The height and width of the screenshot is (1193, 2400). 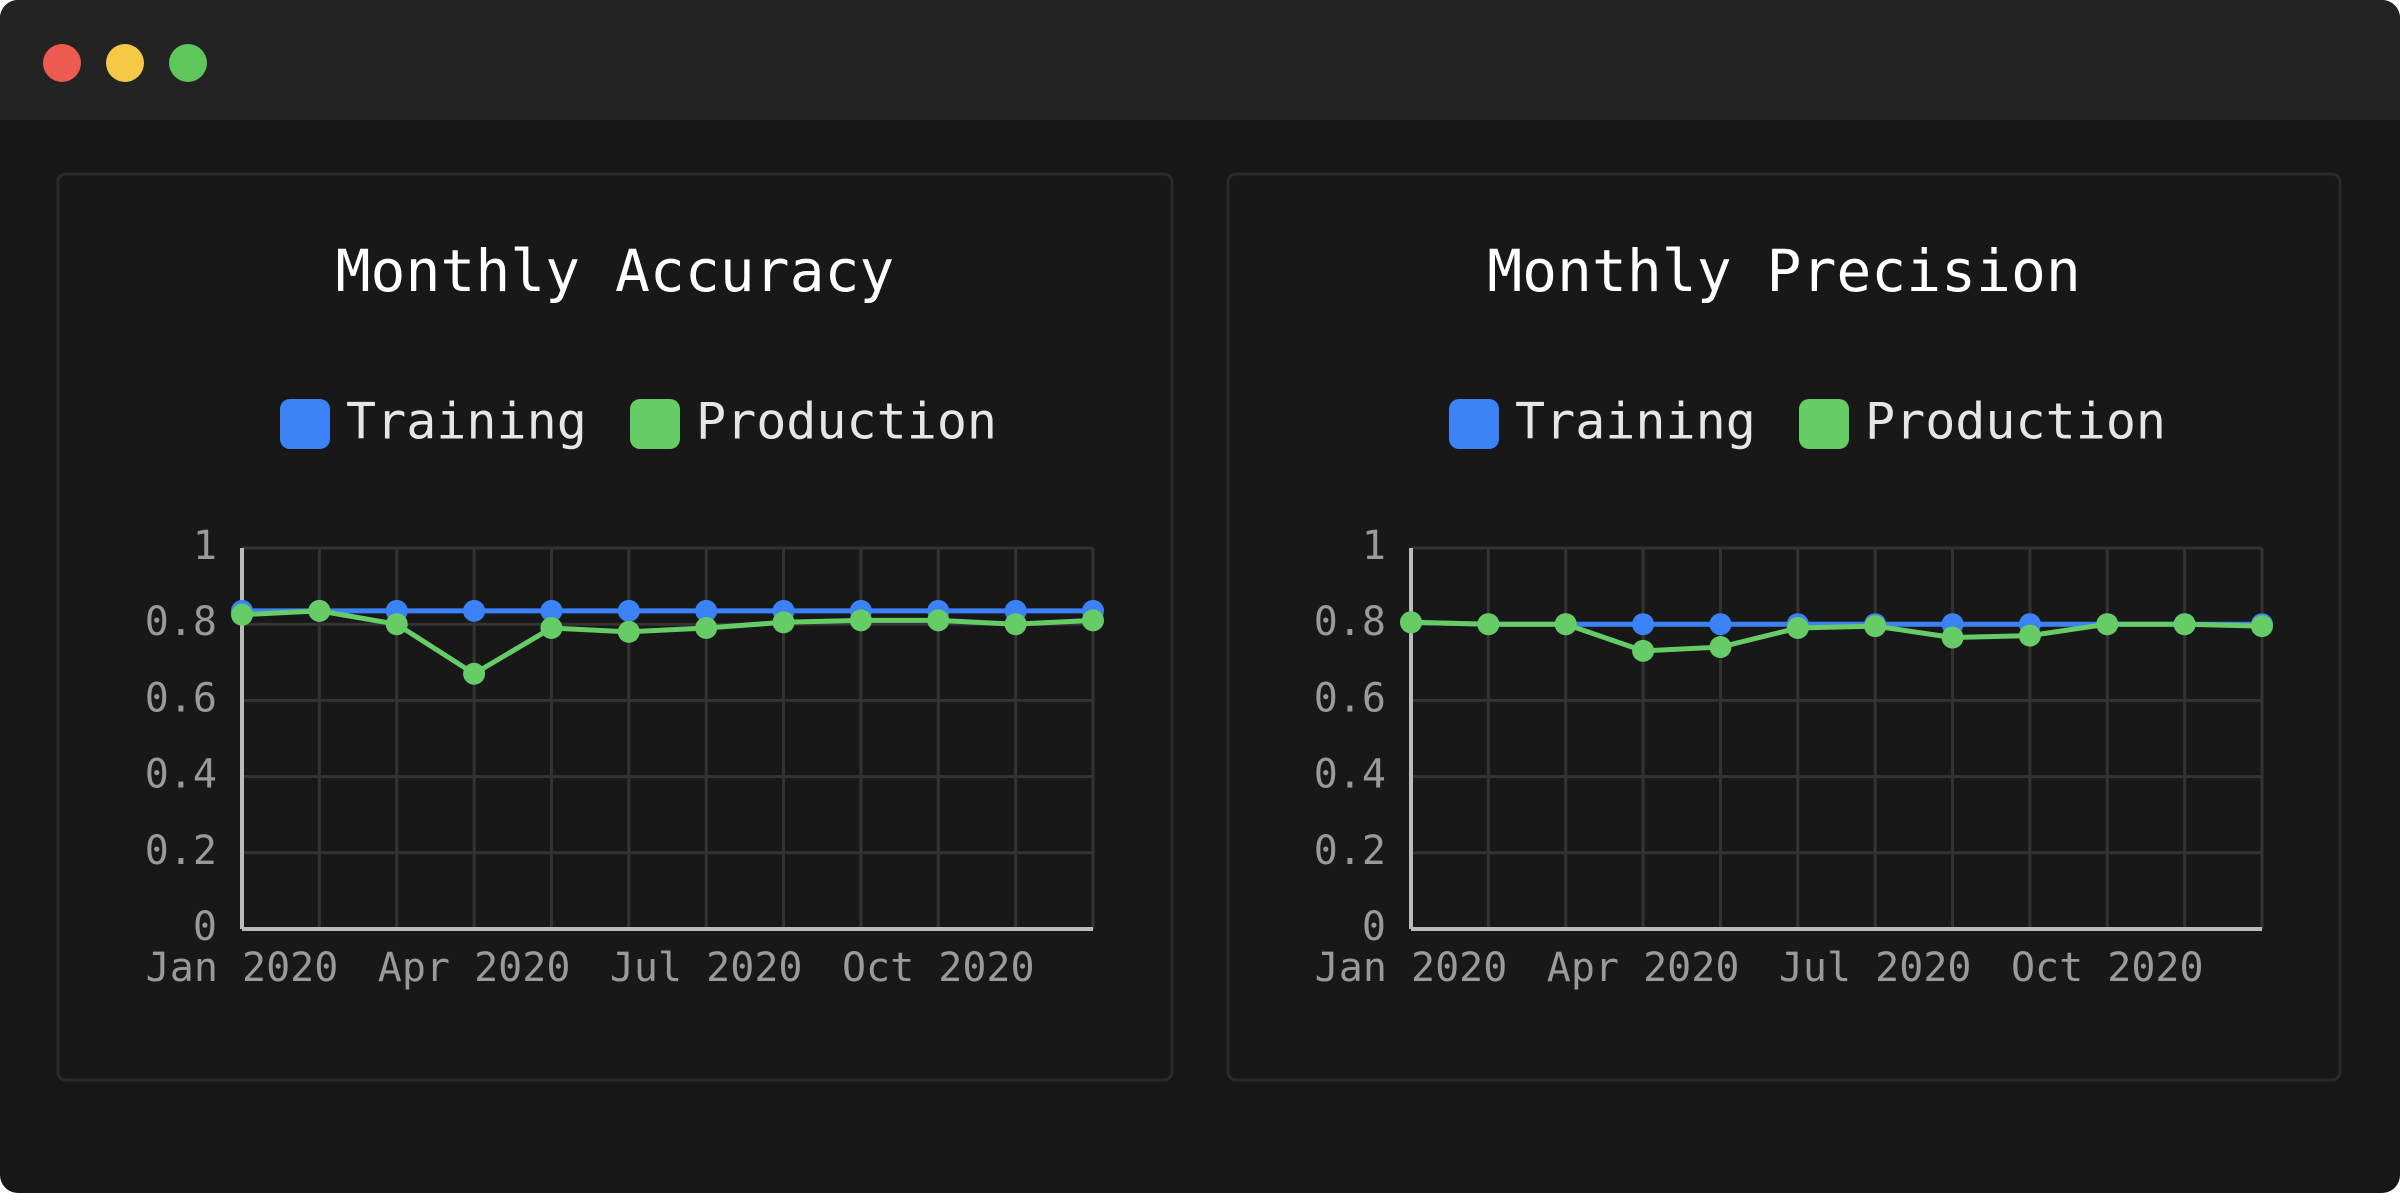 I want to click on minimize-button, so click(x=125, y=63).